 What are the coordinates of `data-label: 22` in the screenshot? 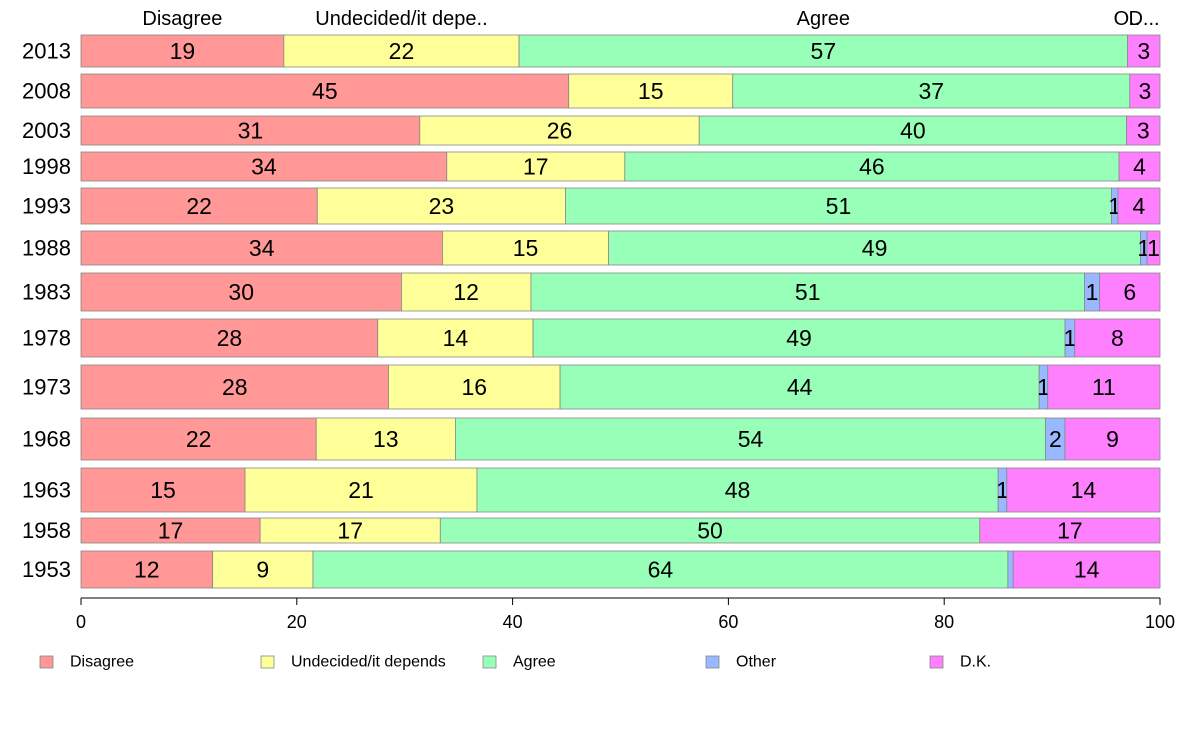 It's located at (199, 206).